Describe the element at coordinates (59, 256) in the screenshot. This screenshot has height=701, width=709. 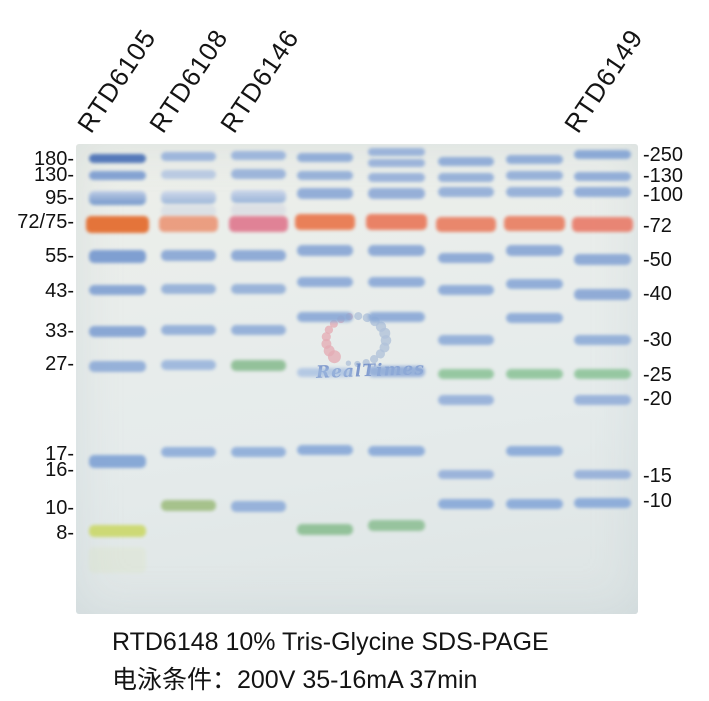
I see `mw-marker-left: 55-` at that location.